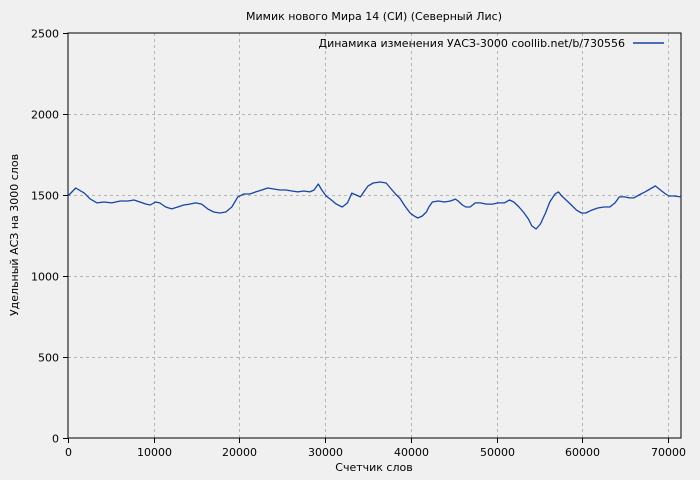 Image resolution: width=700 pixels, height=480 pixels. What do you see at coordinates (45, 277) in the screenshot?
I see `y-tick-label: 1000` at bounding box center [45, 277].